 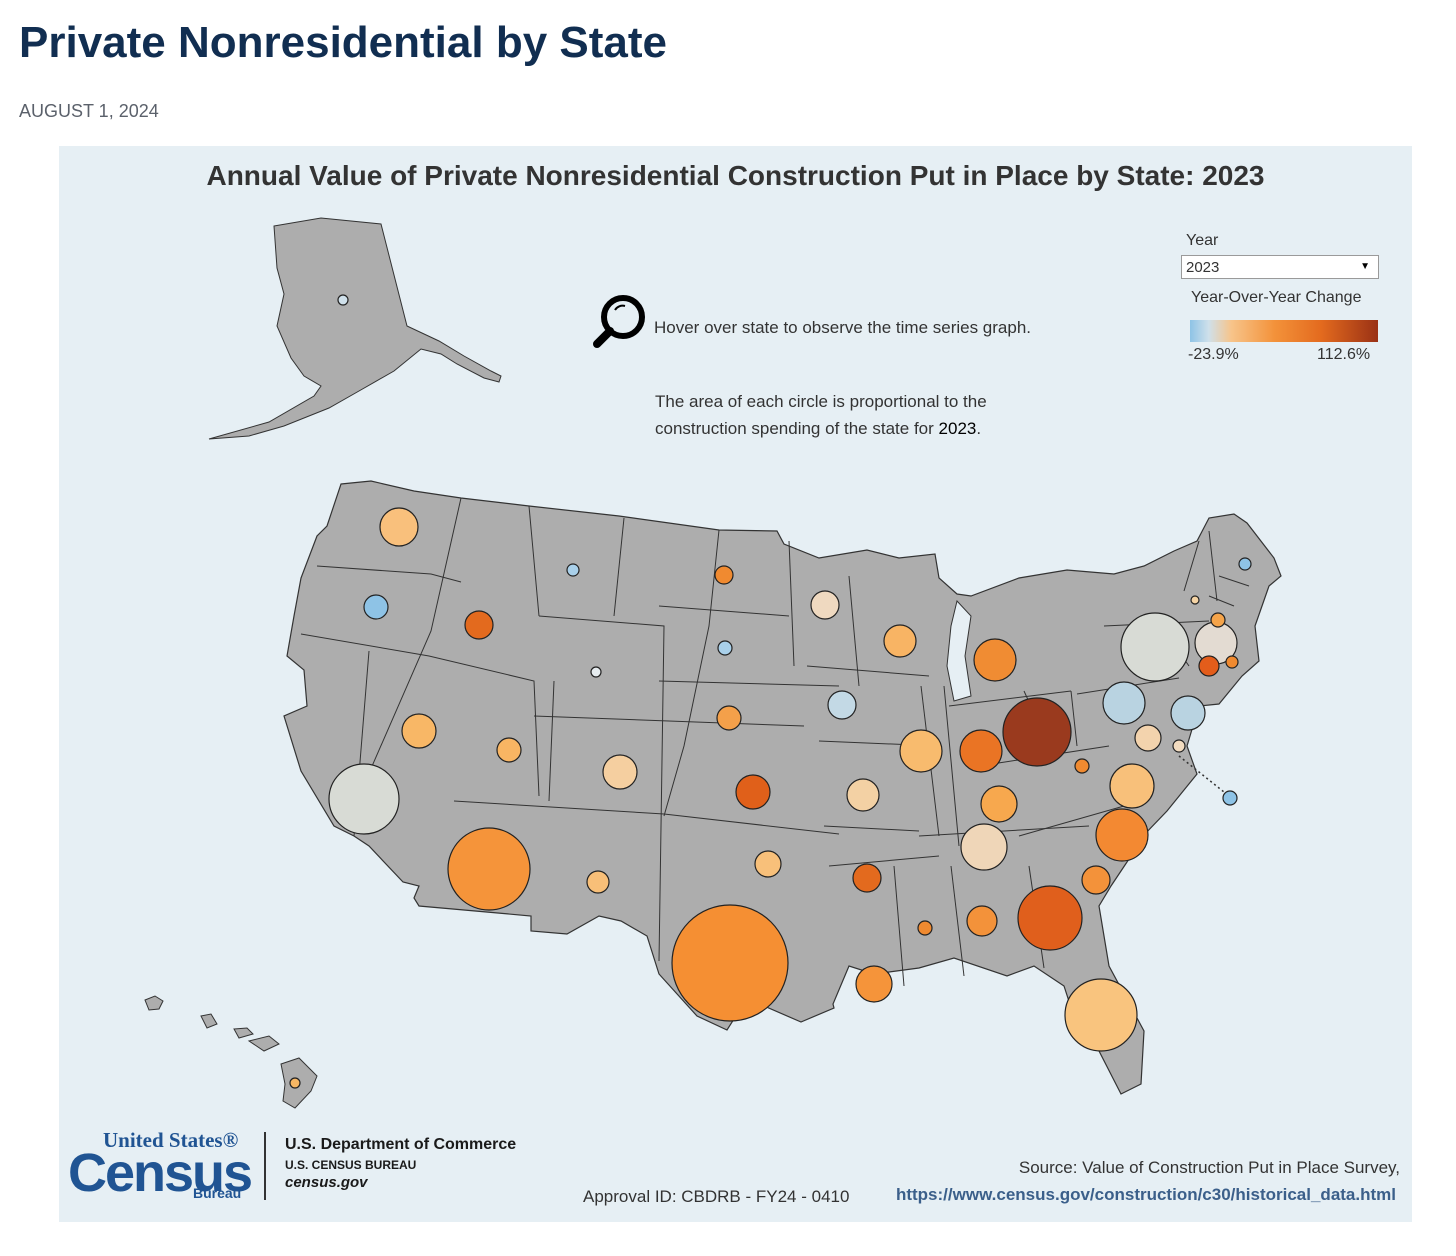 I want to click on bubble-colorado, so click(x=620, y=772).